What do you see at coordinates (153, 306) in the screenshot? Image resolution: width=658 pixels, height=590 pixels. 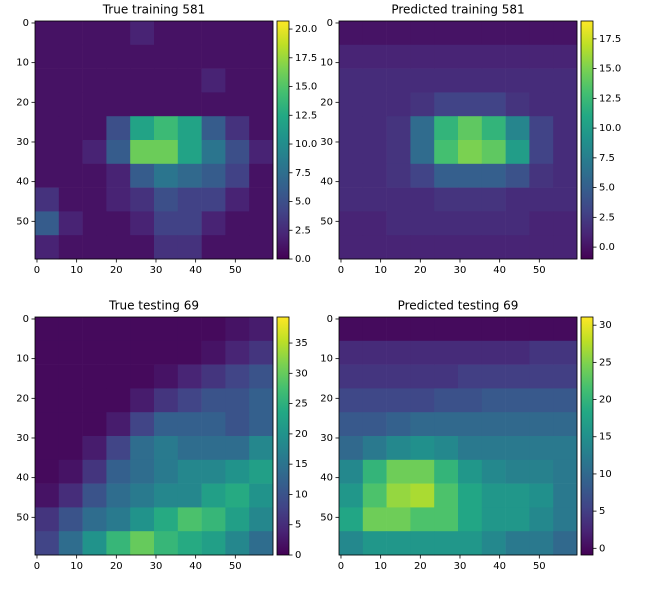 I see `chart-title: True testing 69` at bounding box center [153, 306].